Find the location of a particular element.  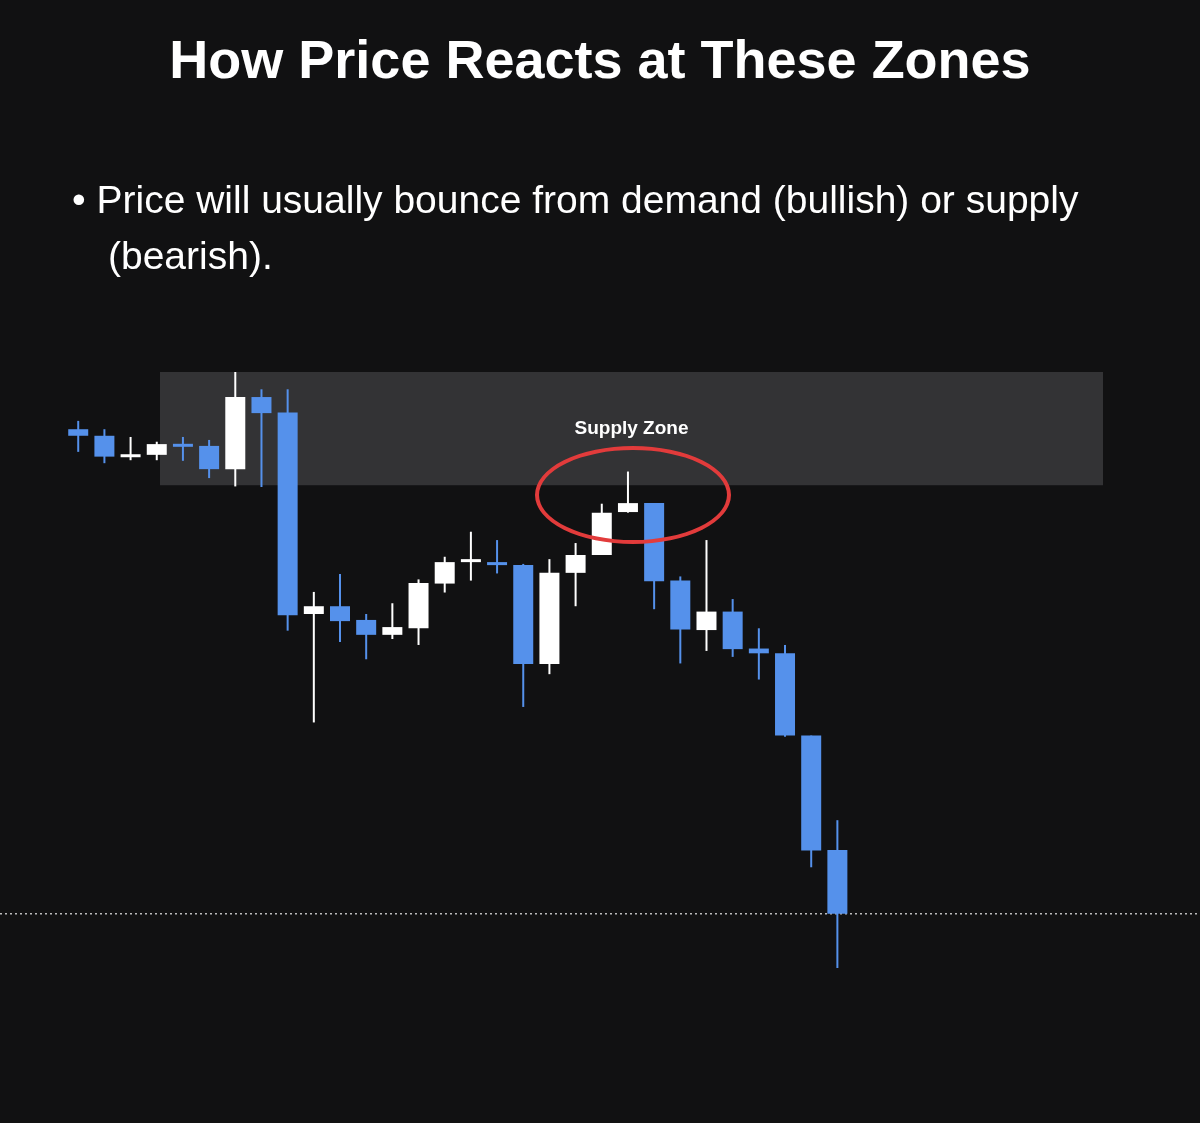

chart-subtitle: • Price will usually bounce from demand (bullish) or supply (bearish). is located at coordinates (575, 227).